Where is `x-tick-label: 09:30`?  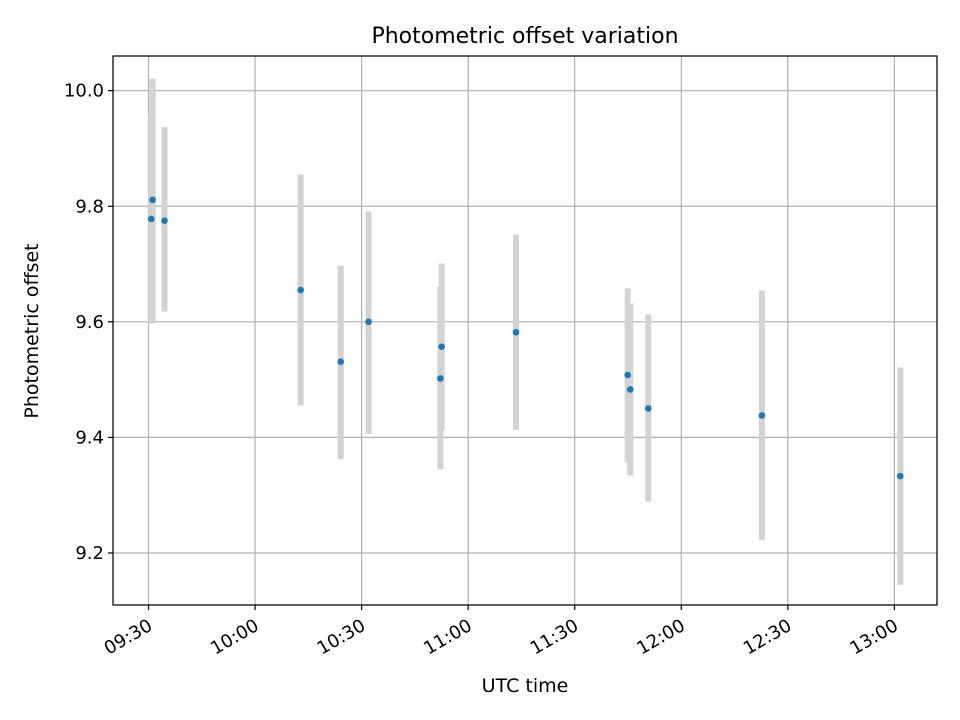
x-tick-label: 09:30 is located at coordinates (128, 637).